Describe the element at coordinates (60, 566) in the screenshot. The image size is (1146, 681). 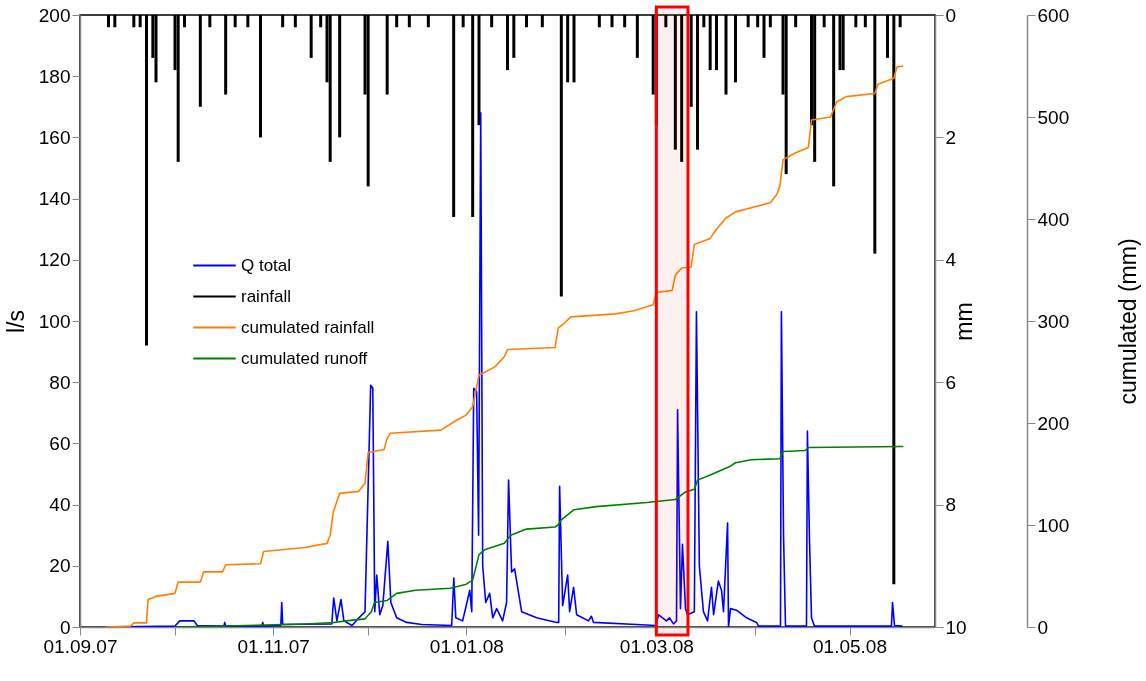
I see `y-tick-label: 20` at that location.